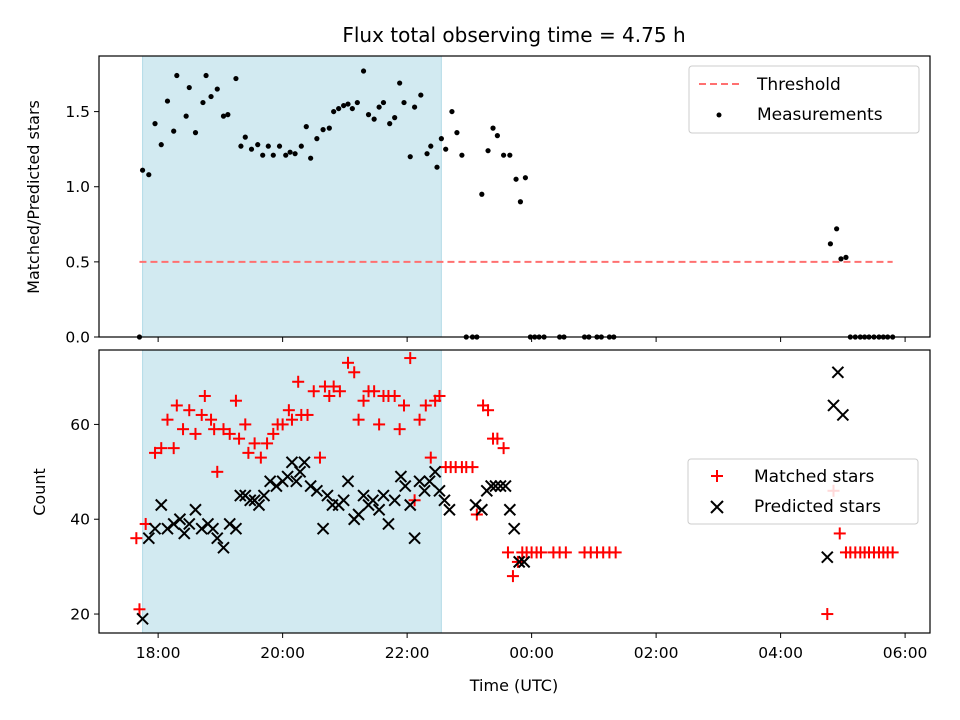 The height and width of the screenshot is (720, 960). What do you see at coordinates (780, 653) in the screenshot?
I see `bottom-x-tick-label: 04:00` at bounding box center [780, 653].